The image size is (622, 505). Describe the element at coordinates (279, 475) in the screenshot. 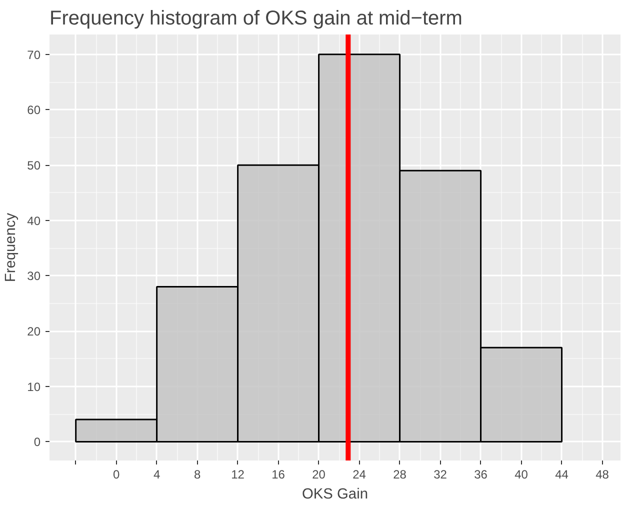

I see `x-tick-label: 16` at that location.